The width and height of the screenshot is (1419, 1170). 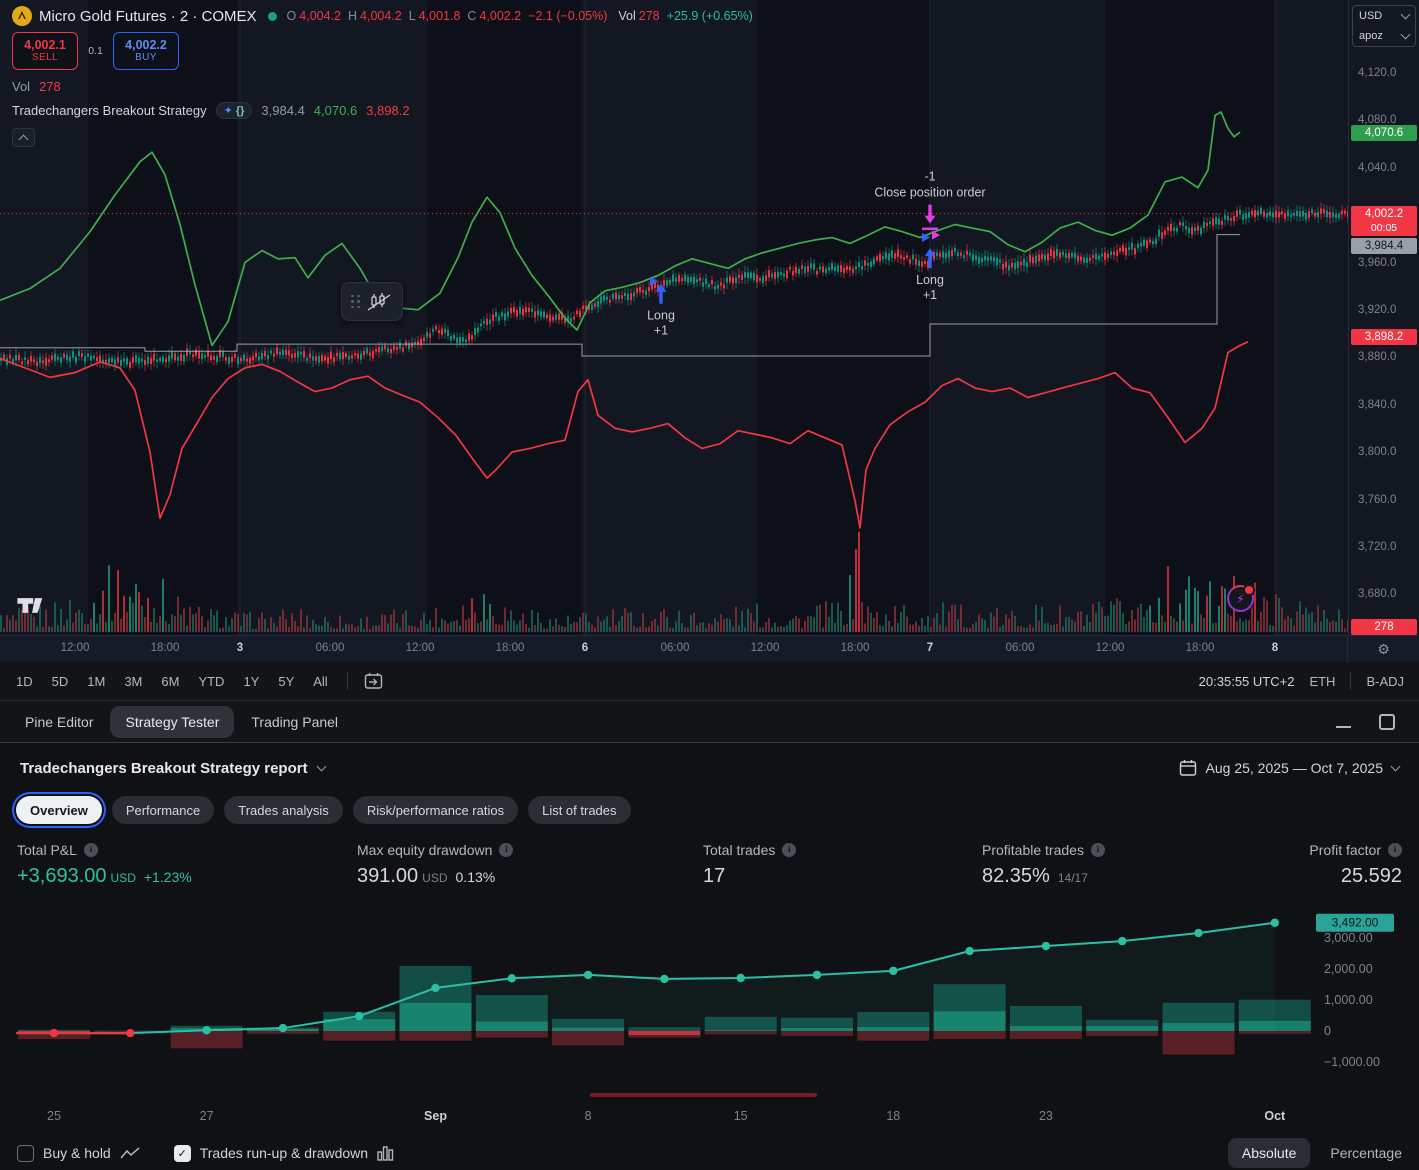 I want to click on session-toggle: ETH, so click(x=1322, y=681).